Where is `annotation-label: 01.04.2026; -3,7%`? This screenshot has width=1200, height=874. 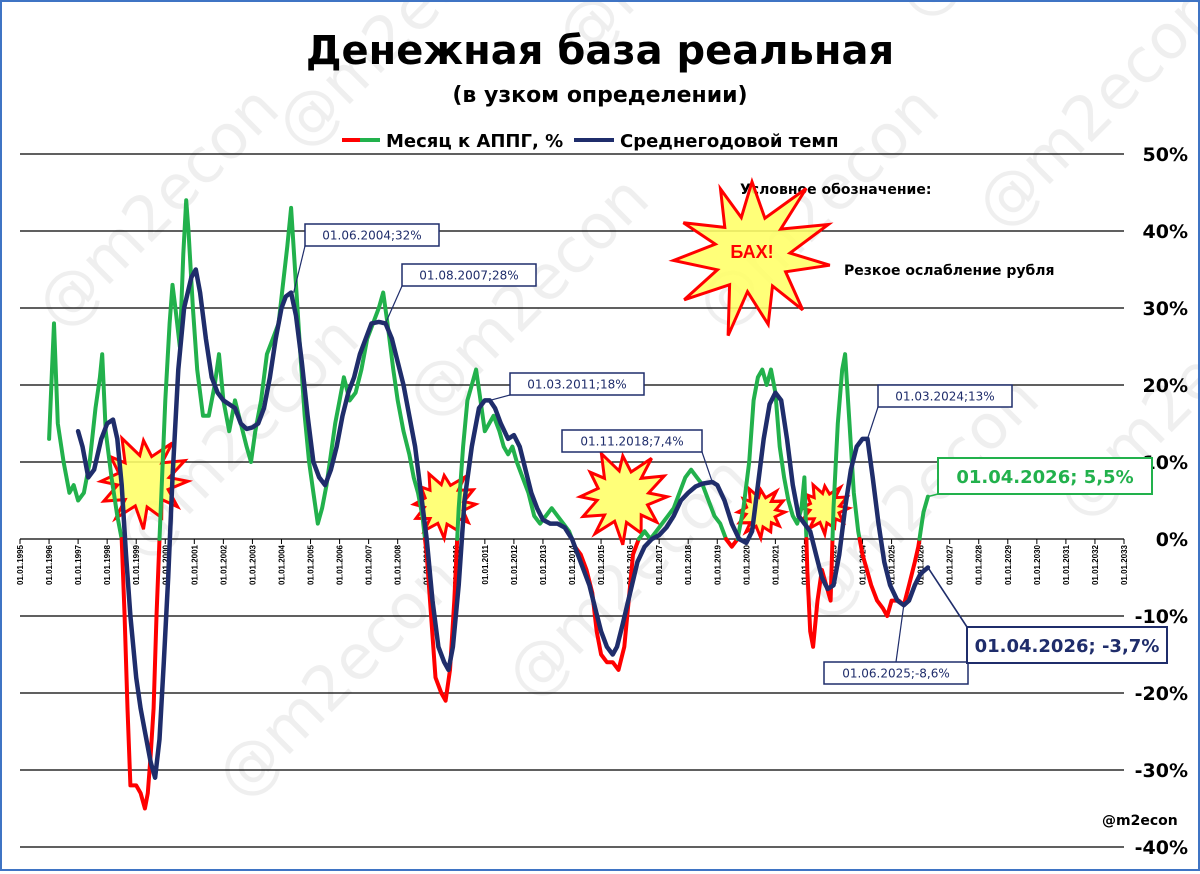 annotation-label: 01.04.2026; -3,7% is located at coordinates (1067, 646).